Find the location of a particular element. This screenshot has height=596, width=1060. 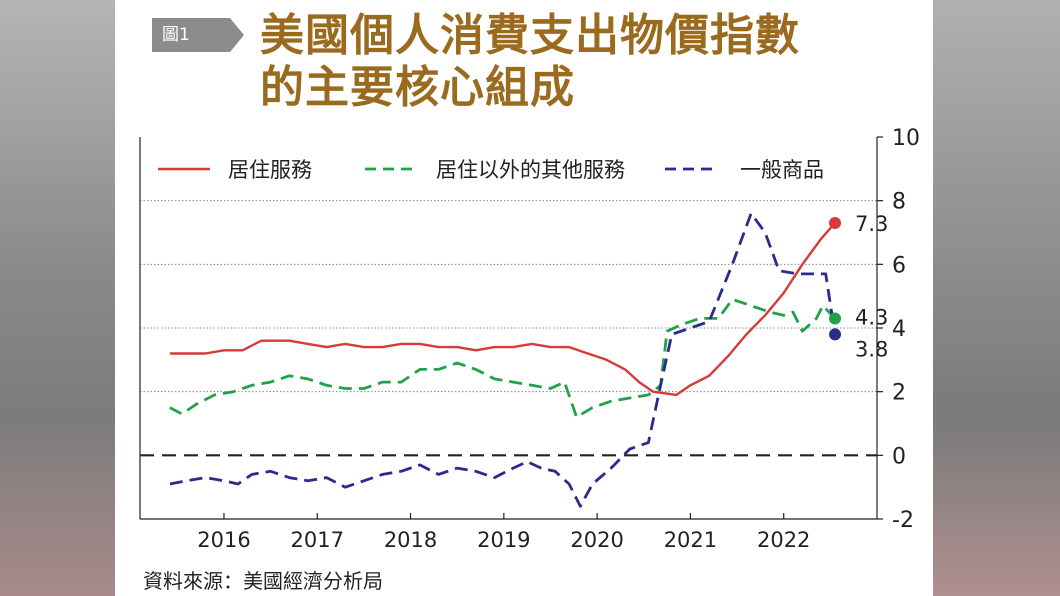

y-tick-label: 0 is located at coordinates (899, 456).